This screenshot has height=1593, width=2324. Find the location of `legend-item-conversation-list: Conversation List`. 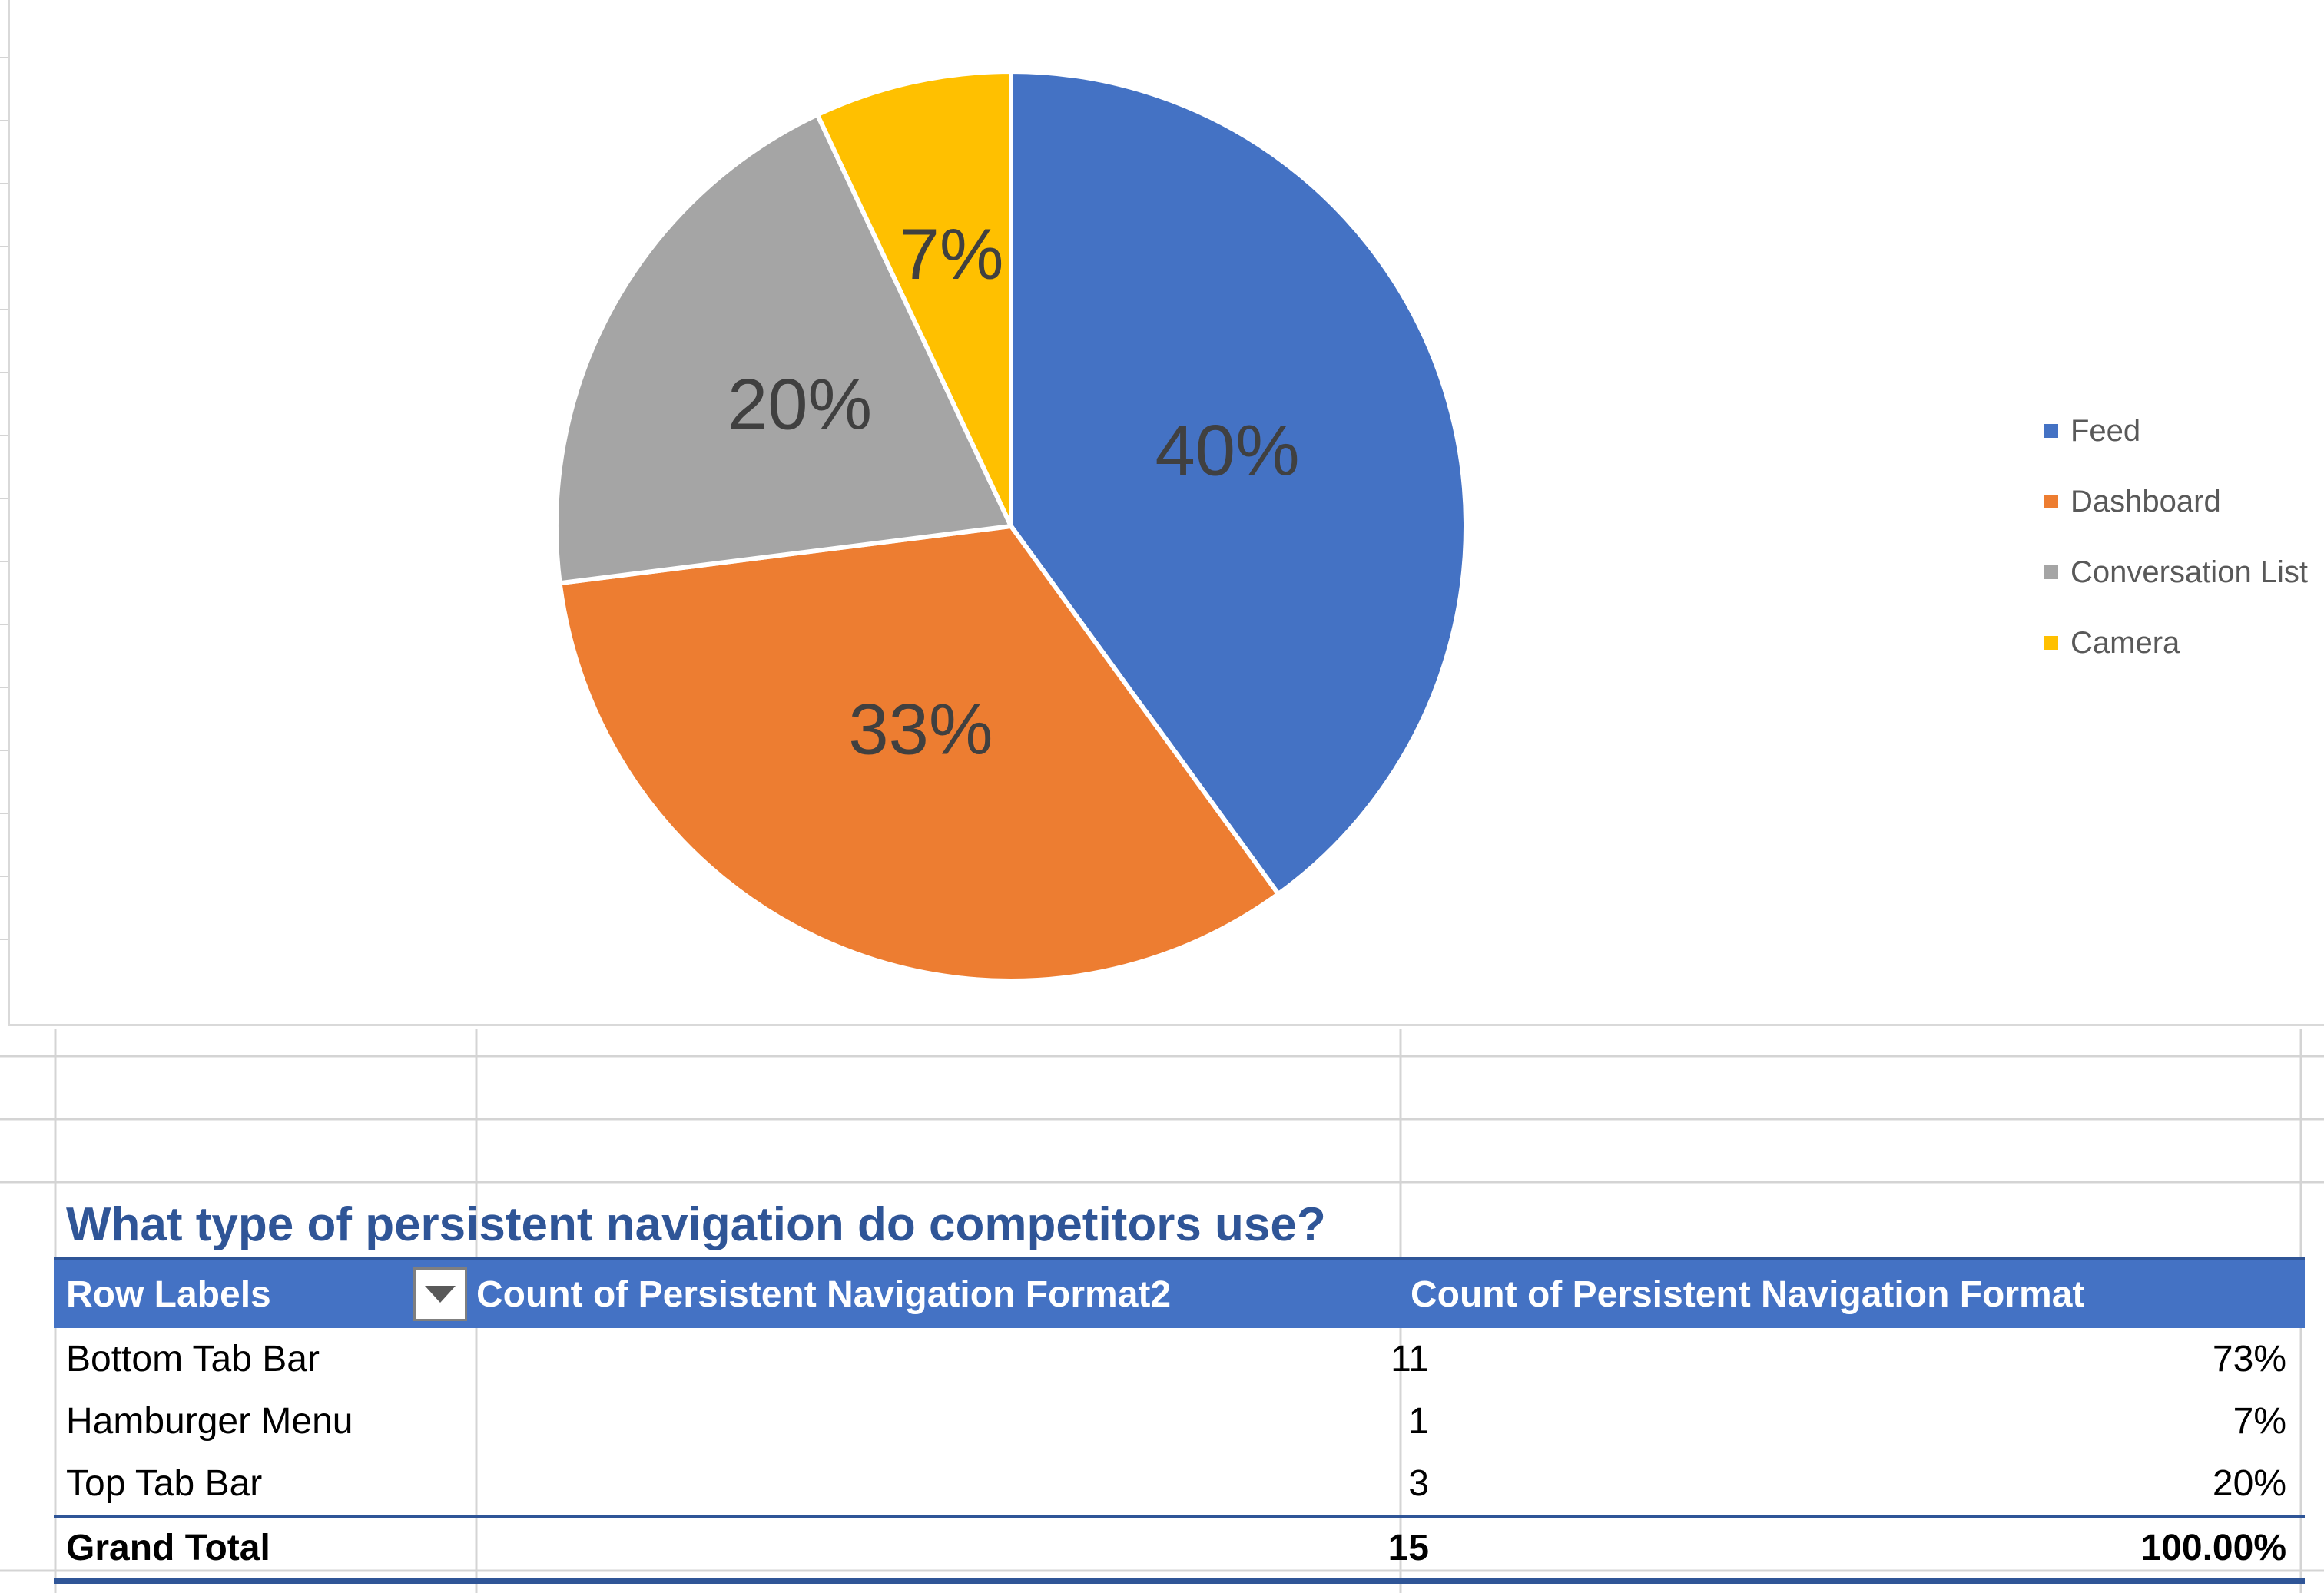

legend-item-conversation-list: Conversation List is located at coordinates (2176, 572).